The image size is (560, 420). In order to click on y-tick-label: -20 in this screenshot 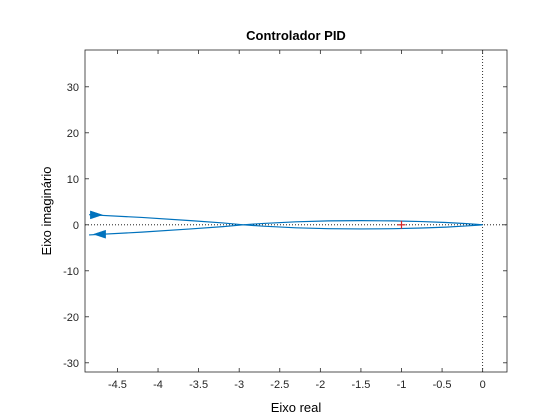, I will do `click(71, 318)`.